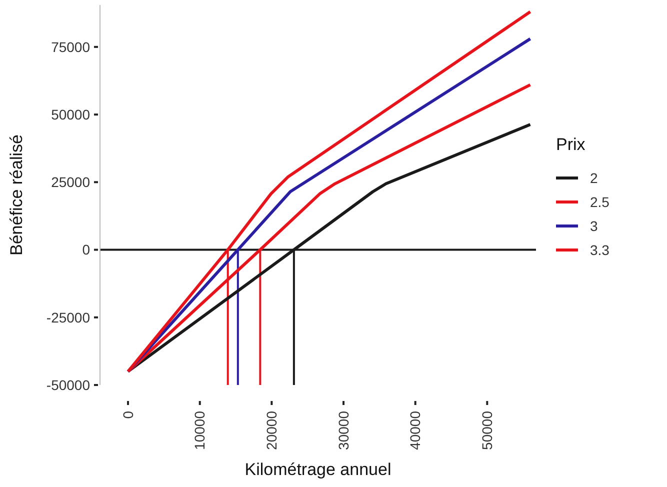 The image size is (667, 487). Describe the element at coordinates (86, 250) in the screenshot. I see `y-tick-label: 0` at that location.